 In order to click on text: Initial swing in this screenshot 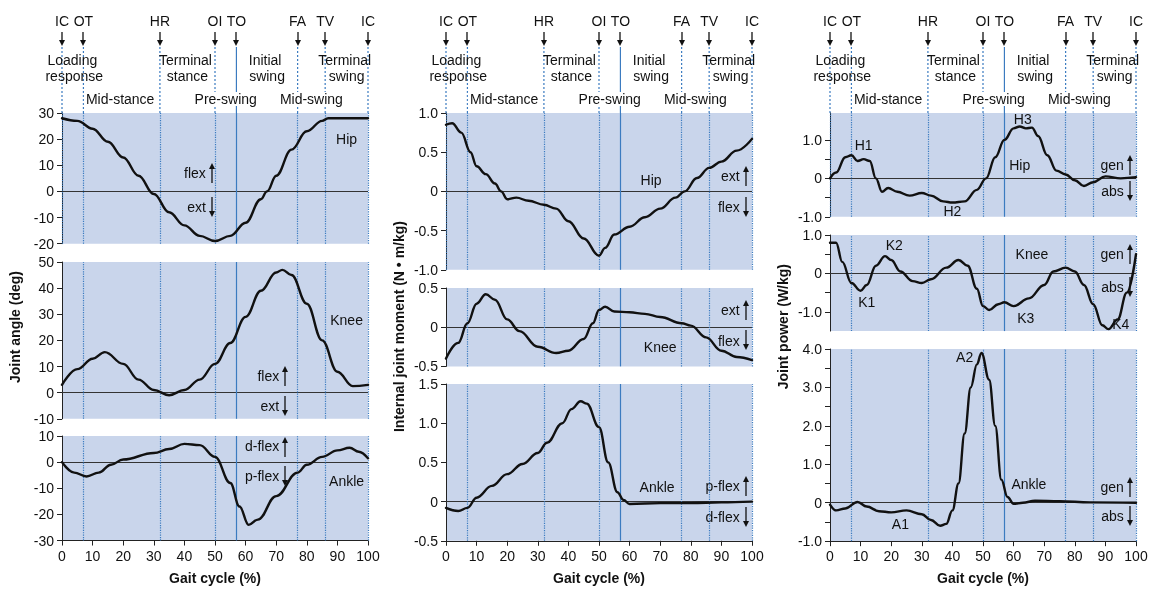, I will do `click(1035, 68)`.